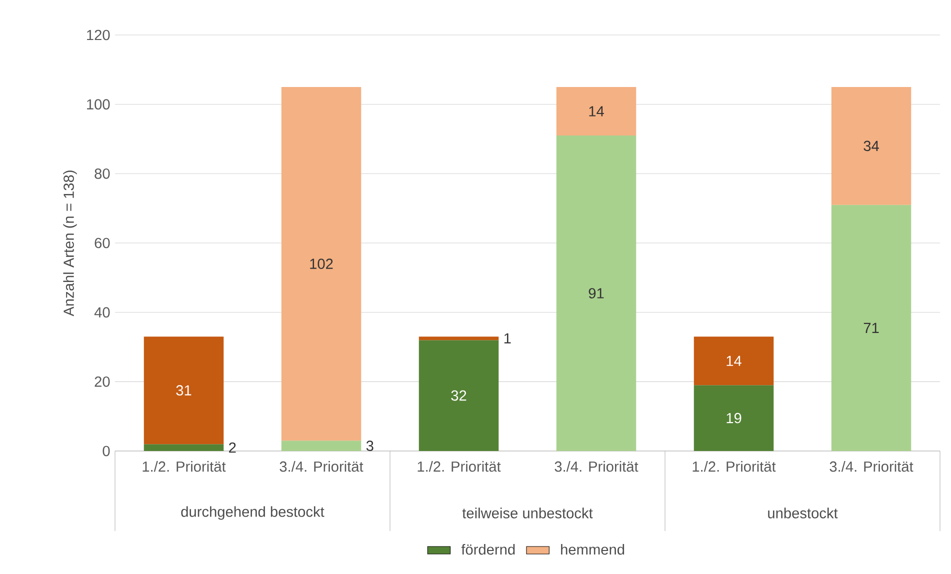  I want to click on y-tick-label: 100, so click(98, 104).